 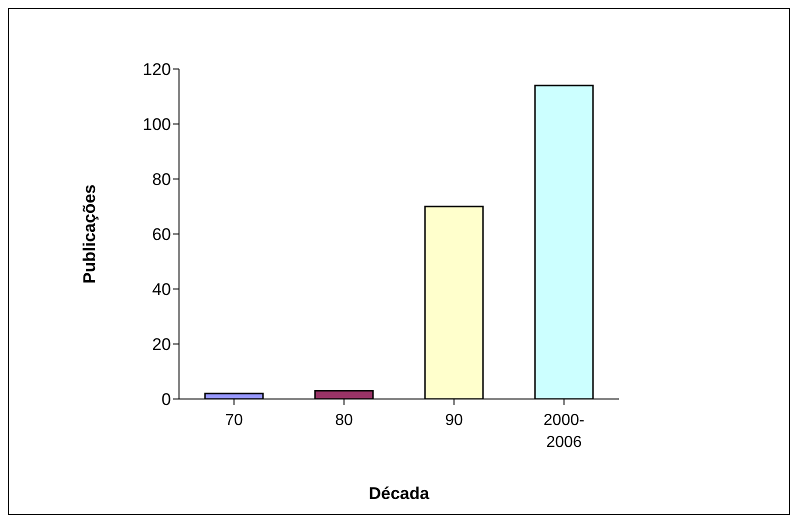 I want to click on x-tick-label: 2000- 2006, so click(x=564, y=431).